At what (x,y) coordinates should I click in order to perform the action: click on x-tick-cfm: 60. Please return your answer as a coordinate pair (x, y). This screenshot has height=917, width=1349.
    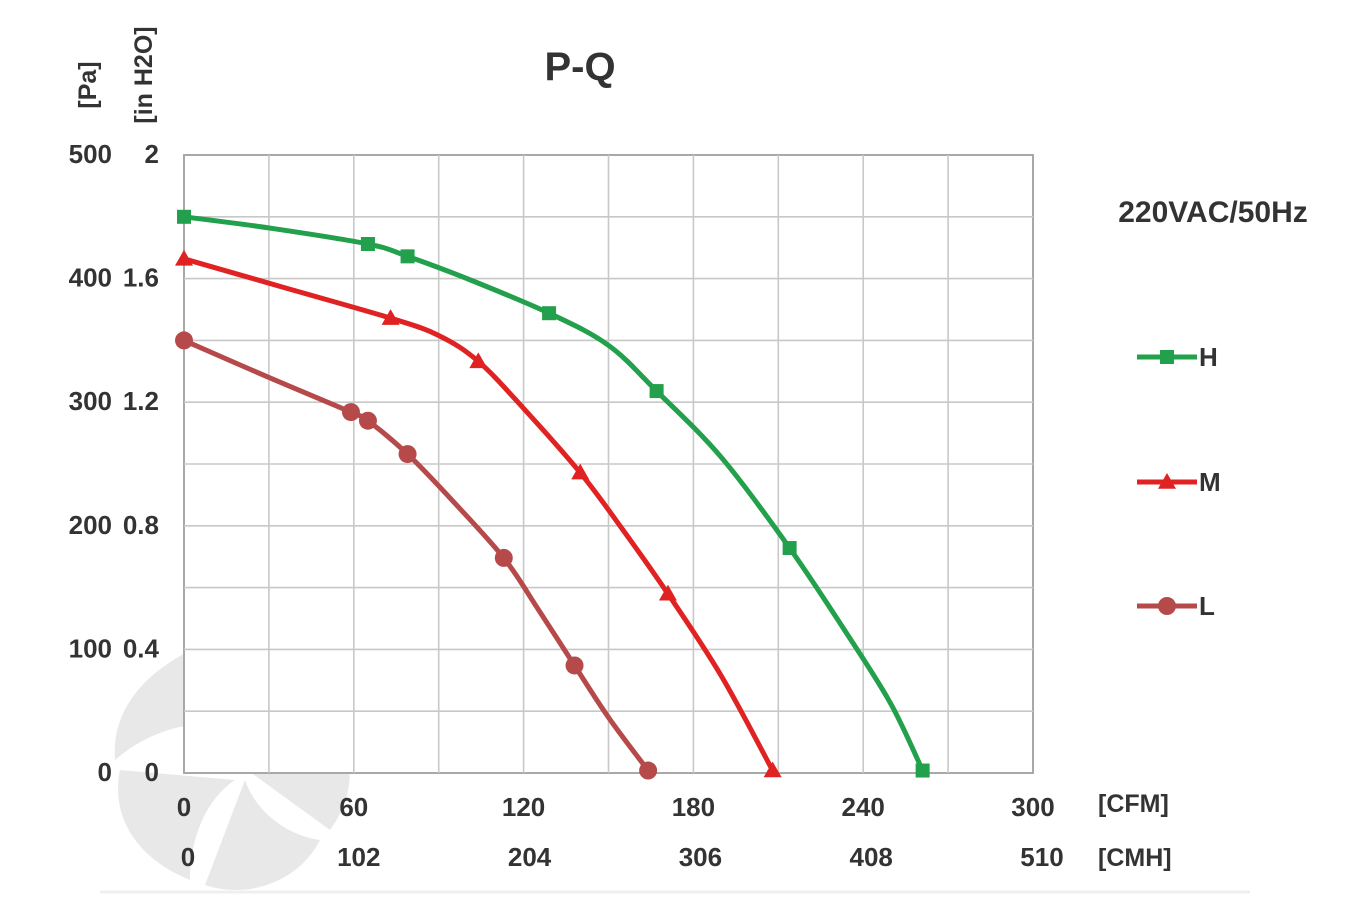
    Looking at the image, I should click on (353, 807).